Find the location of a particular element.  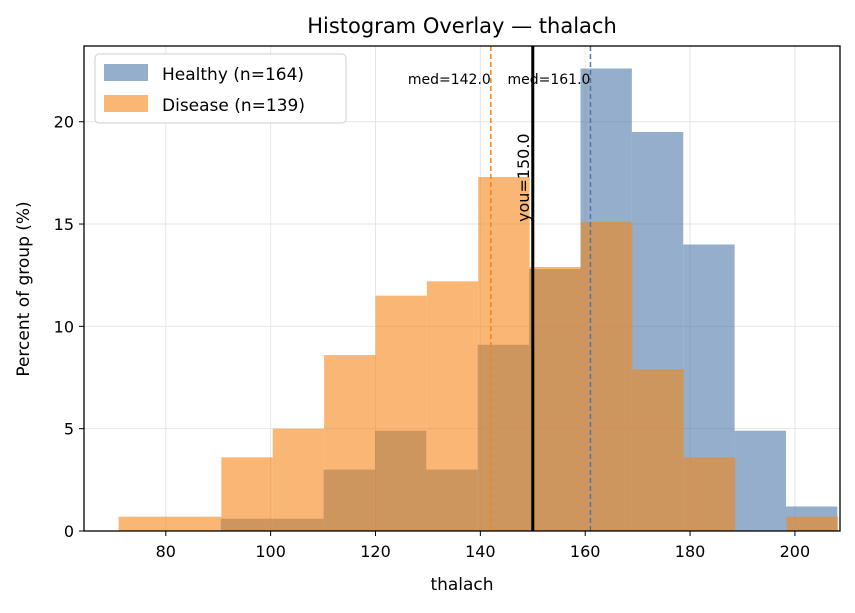

y-axis: 0 5 10 15 20 is located at coordinates (69, 327).